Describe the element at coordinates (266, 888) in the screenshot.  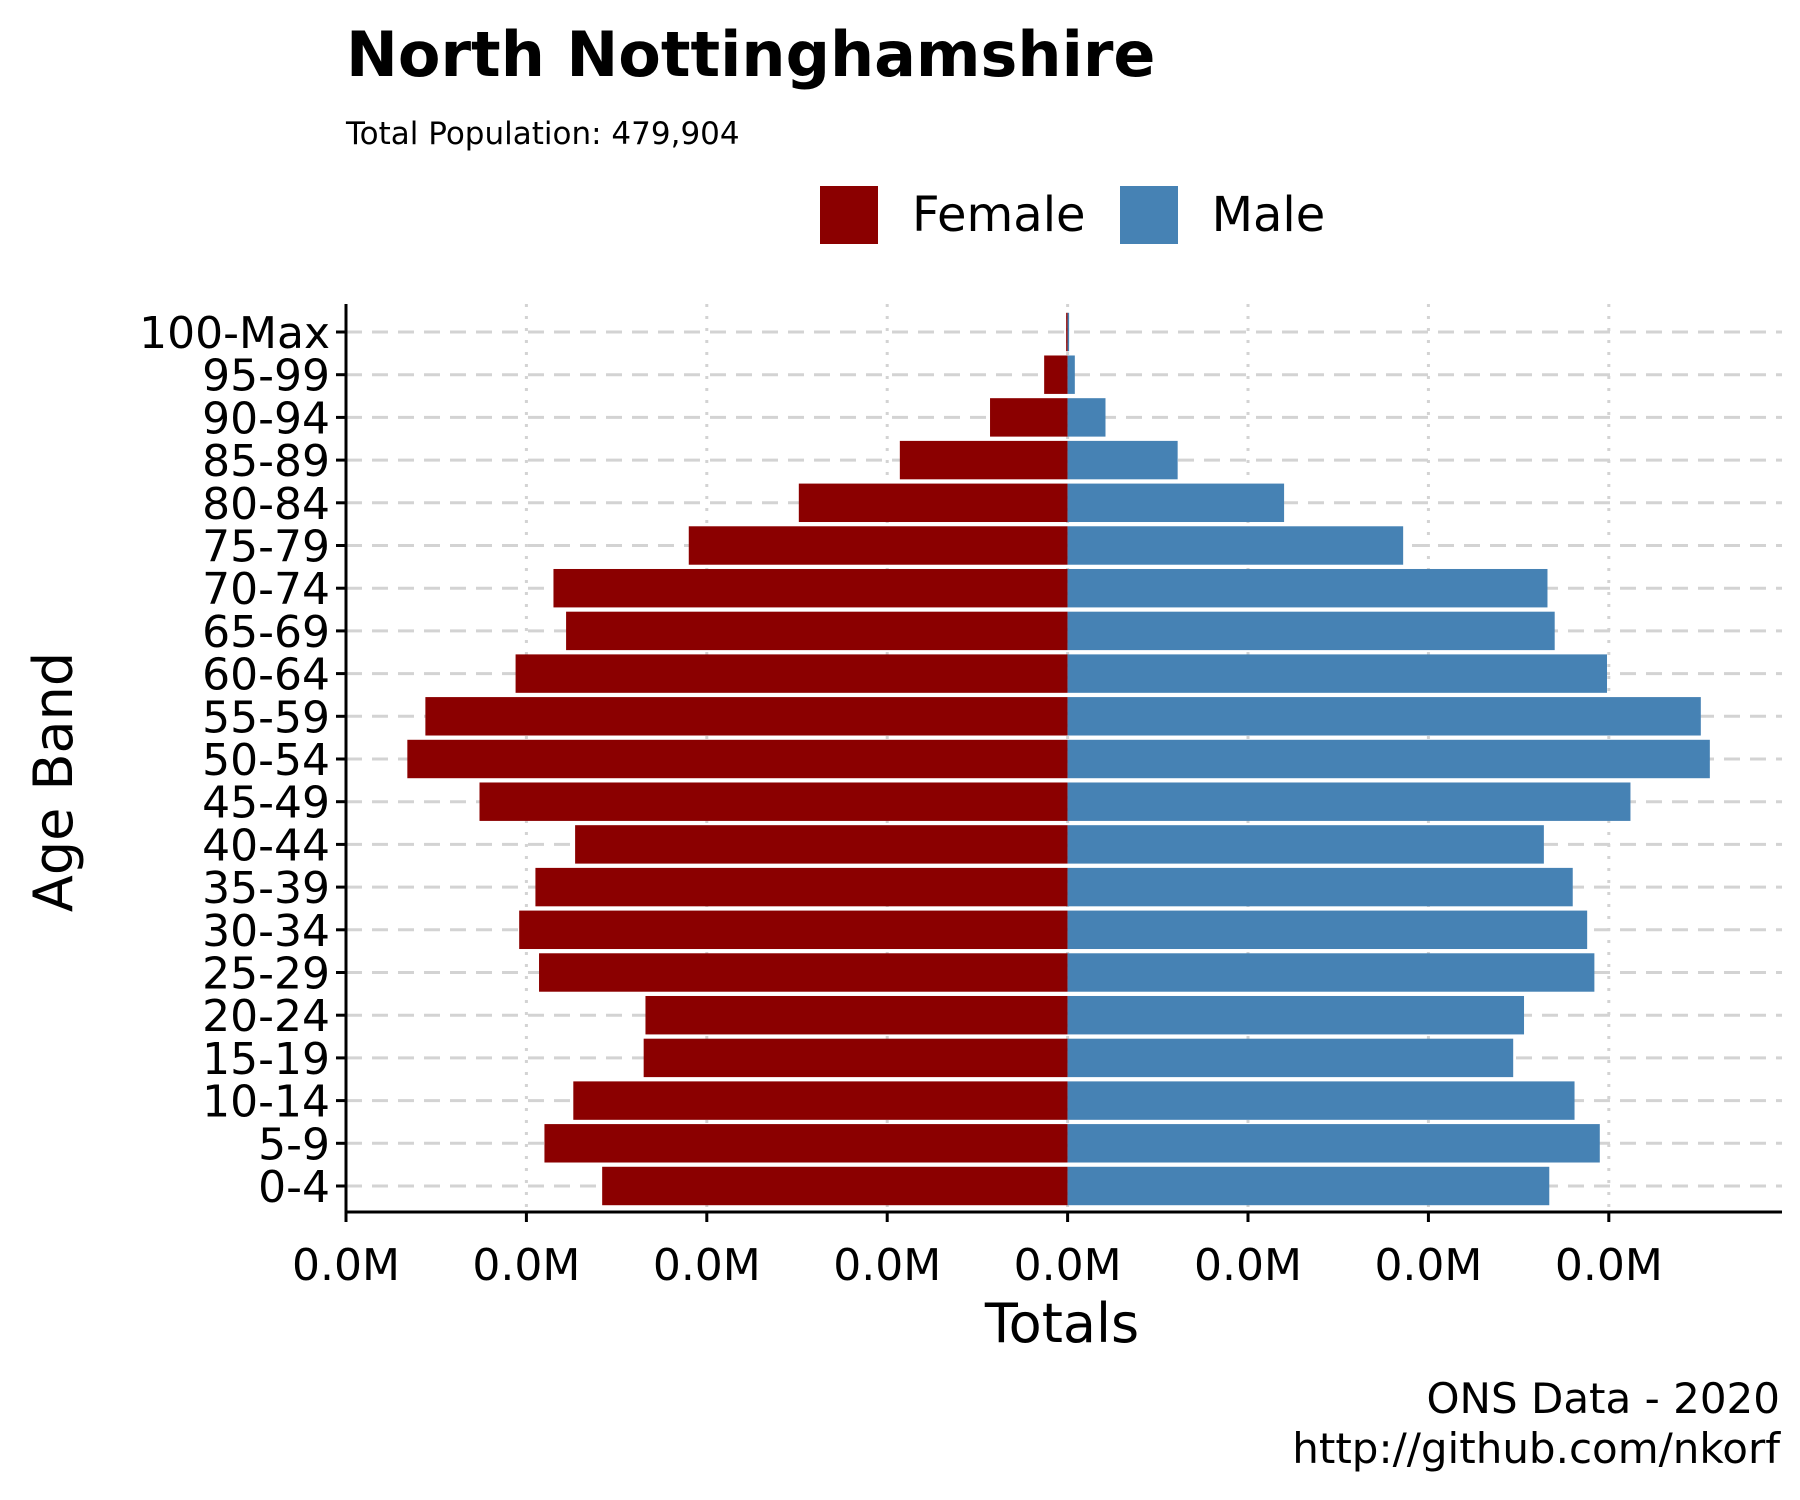
I see `y-tick-label: 35-39` at that location.